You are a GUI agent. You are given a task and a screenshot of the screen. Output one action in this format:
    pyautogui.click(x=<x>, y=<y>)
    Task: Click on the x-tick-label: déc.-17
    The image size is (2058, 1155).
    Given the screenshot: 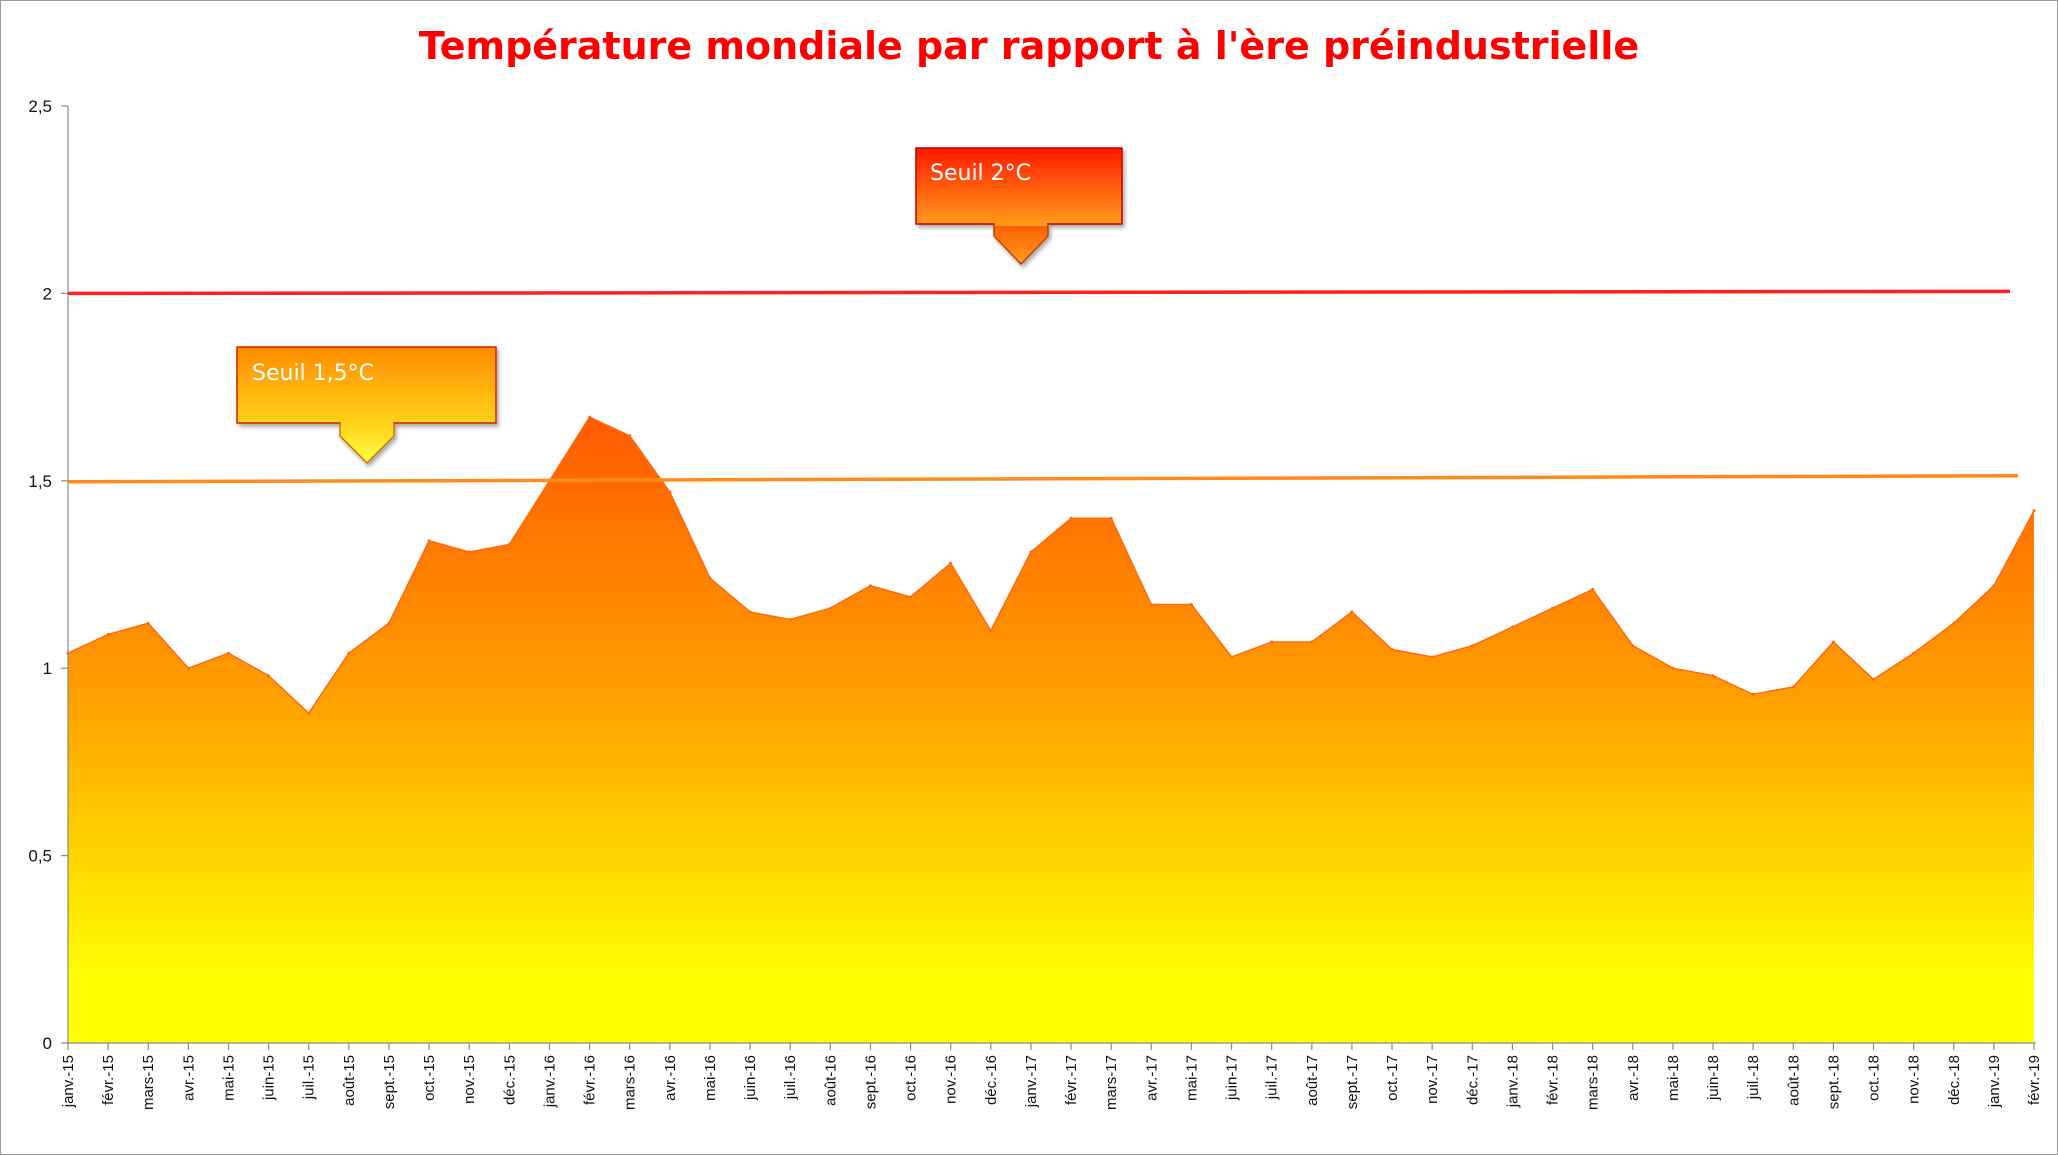 What is the action you would take?
    pyautogui.click(x=1472, y=1080)
    